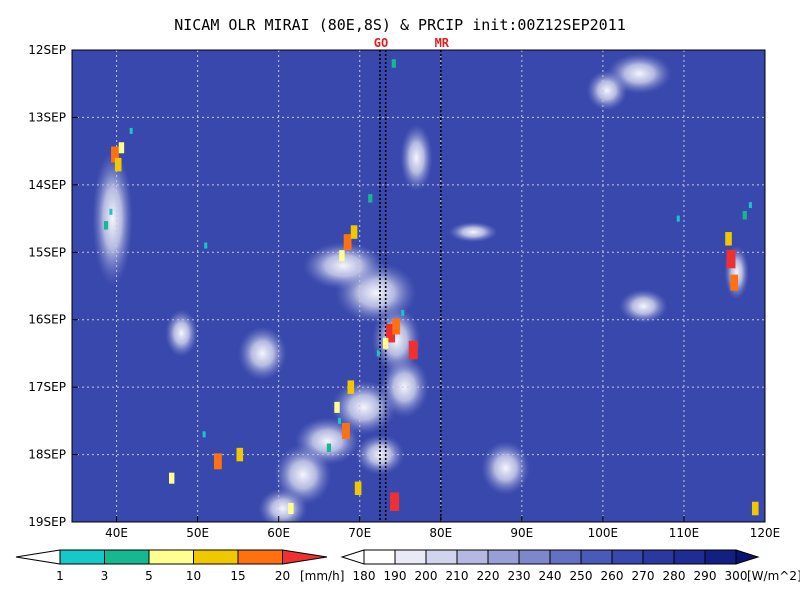 This screenshot has height=600, width=800. What do you see at coordinates (171, 566) in the screenshot?
I see `precip-colorbar: 1 3 5 10 15 20` at bounding box center [171, 566].